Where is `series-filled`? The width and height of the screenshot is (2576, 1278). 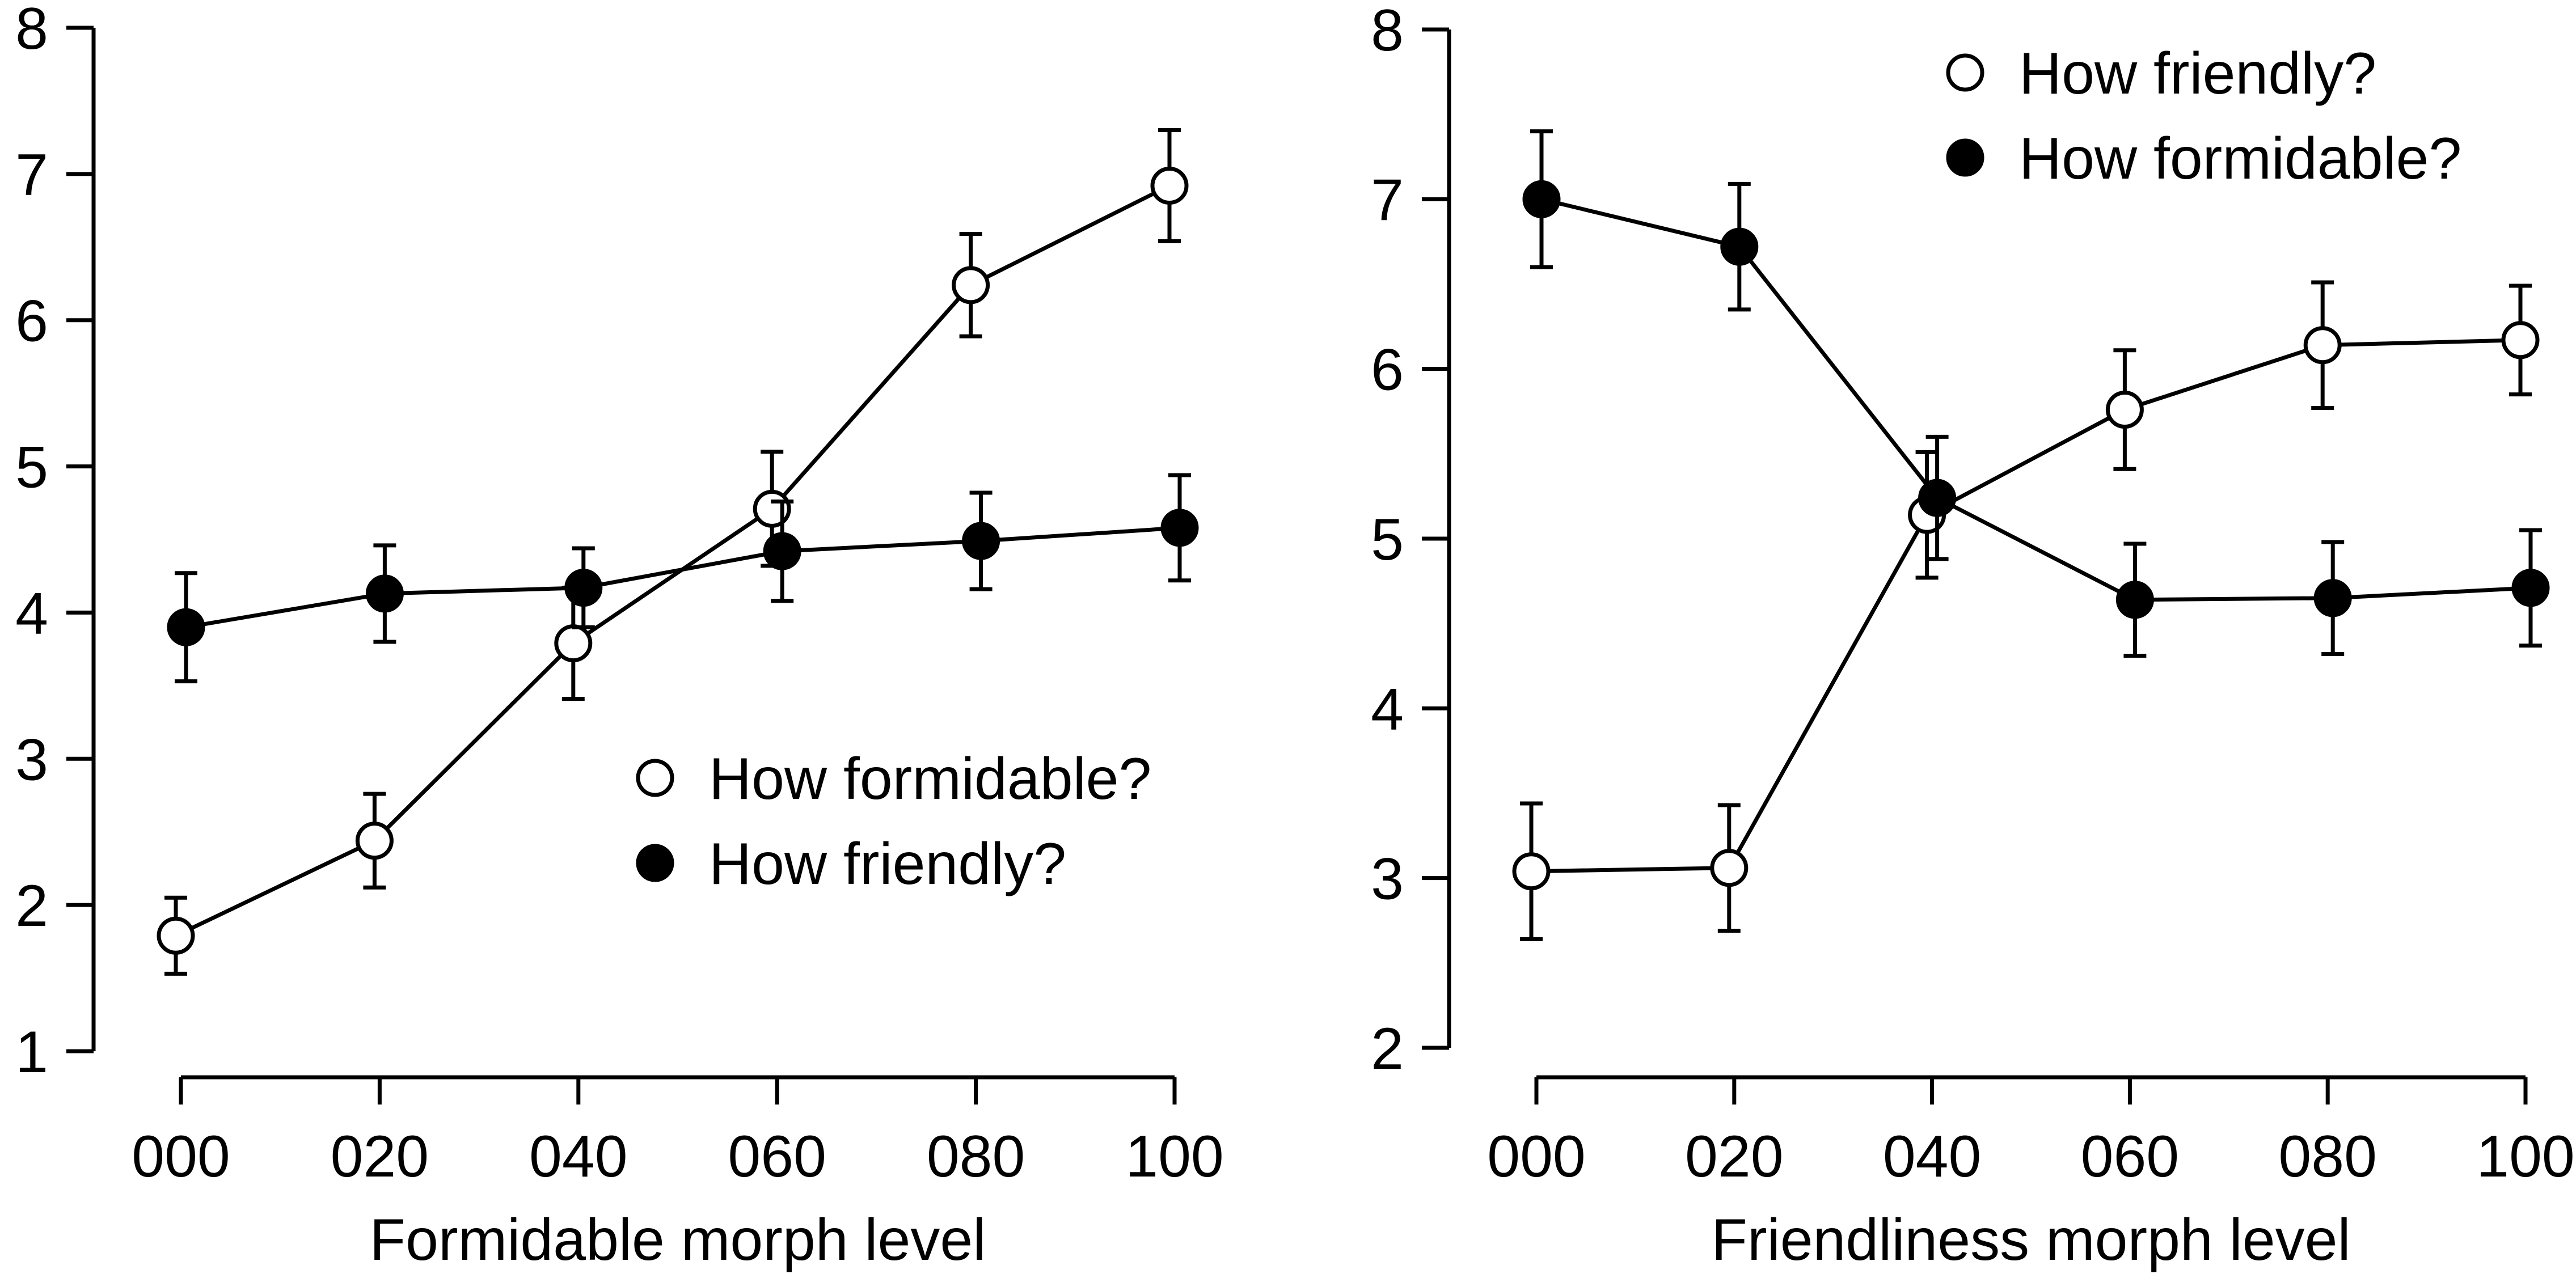
series-filled is located at coordinates (683, 578).